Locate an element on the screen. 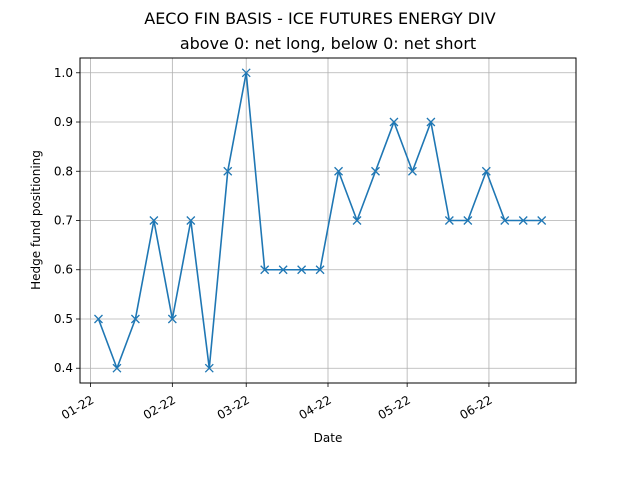 This screenshot has height=480, width=640. x-tick-label: 03-22 is located at coordinates (233, 408).